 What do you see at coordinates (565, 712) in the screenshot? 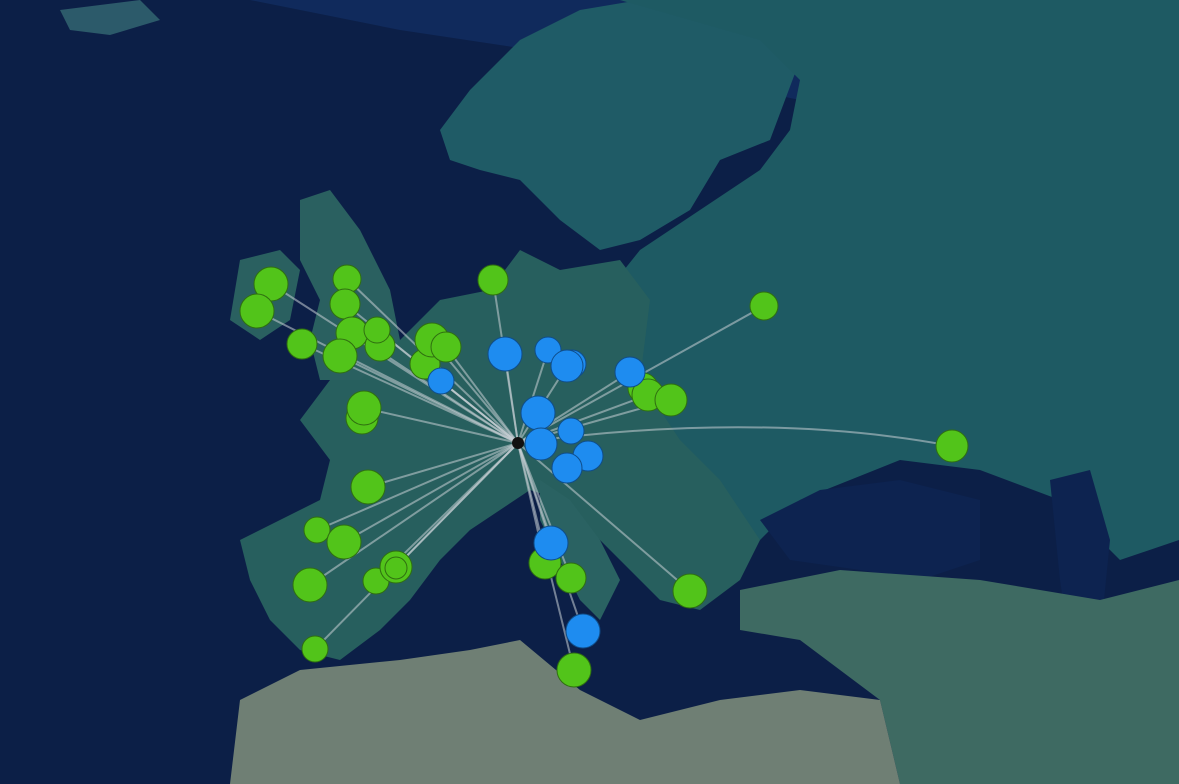
I see `north-africa` at bounding box center [565, 712].